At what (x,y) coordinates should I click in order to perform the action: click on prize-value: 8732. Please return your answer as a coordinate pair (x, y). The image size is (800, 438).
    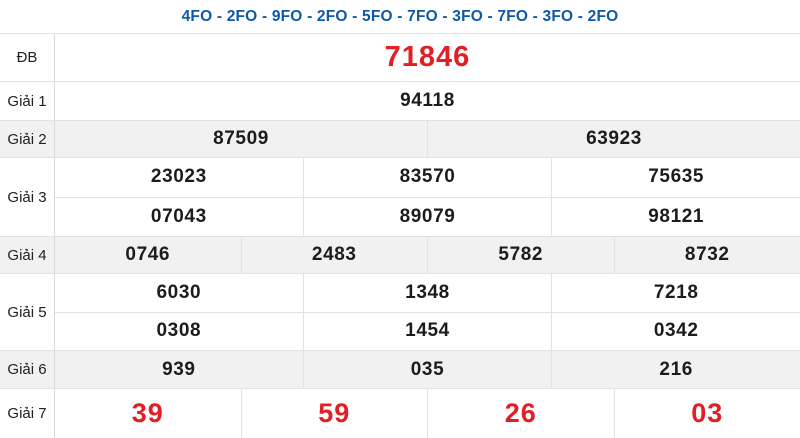
    Looking at the image, I should click on (706, 255).